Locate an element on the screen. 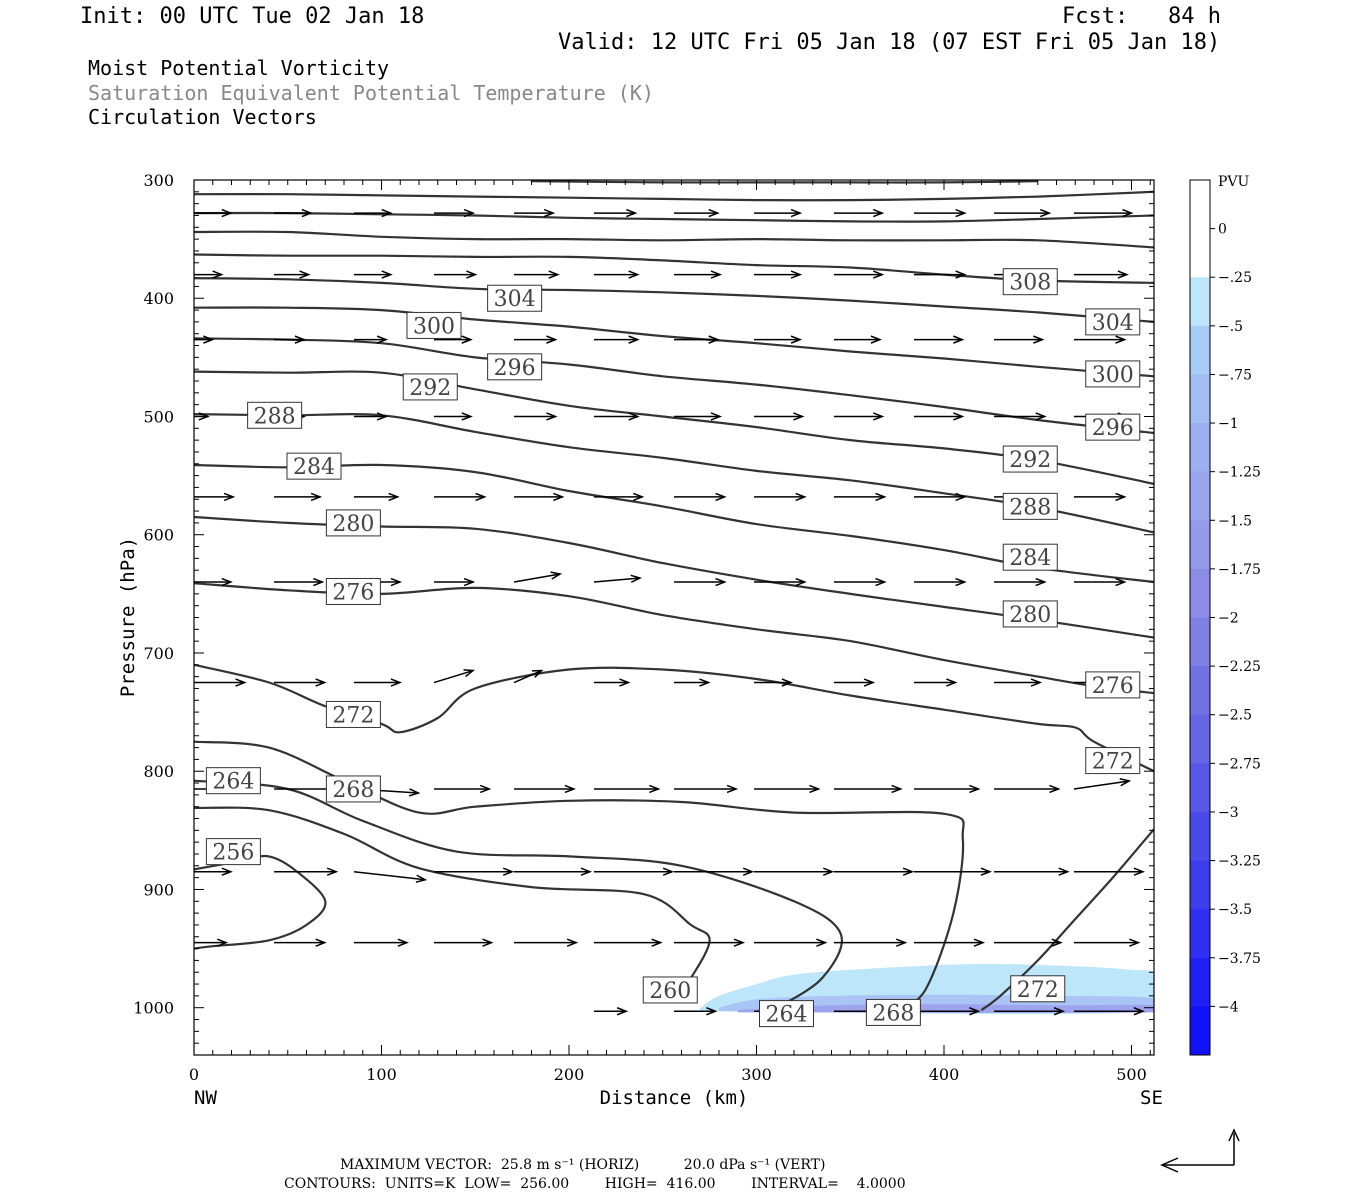  svg-text: 300 is located at coordinates (434, 326).